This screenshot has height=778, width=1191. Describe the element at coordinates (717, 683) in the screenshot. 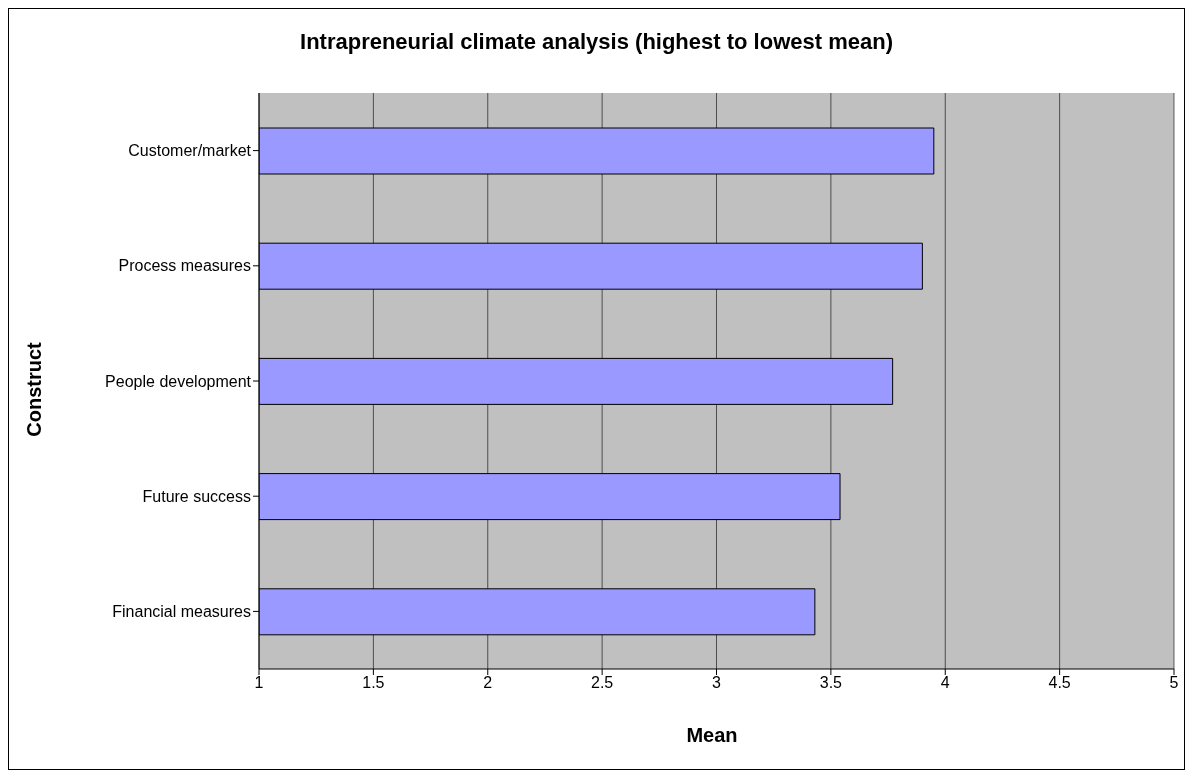

I see `x-tick-label: 3` at that location.